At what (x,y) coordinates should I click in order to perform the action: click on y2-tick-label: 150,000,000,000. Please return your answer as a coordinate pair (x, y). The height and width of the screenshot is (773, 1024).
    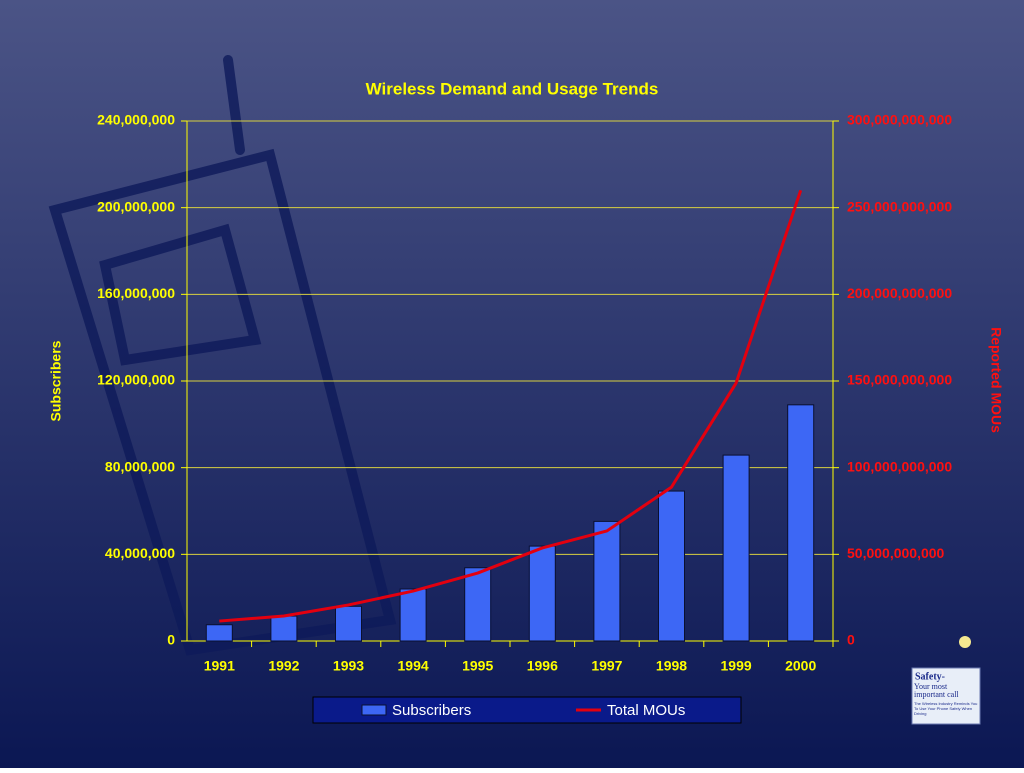
    Looking at the image, I should click on (899, 380).